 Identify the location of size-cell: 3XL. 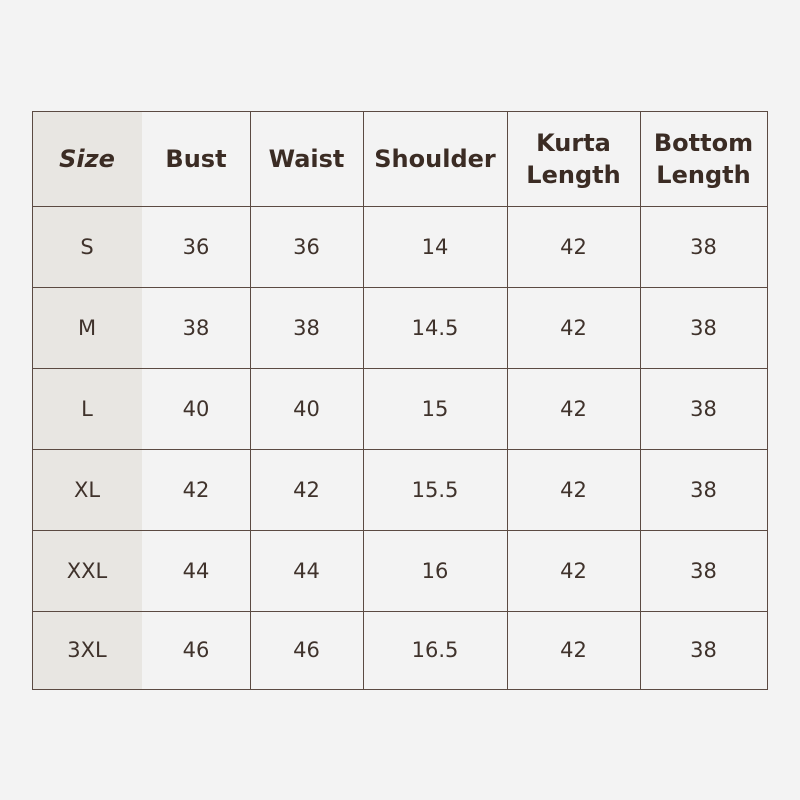
(87, 650).